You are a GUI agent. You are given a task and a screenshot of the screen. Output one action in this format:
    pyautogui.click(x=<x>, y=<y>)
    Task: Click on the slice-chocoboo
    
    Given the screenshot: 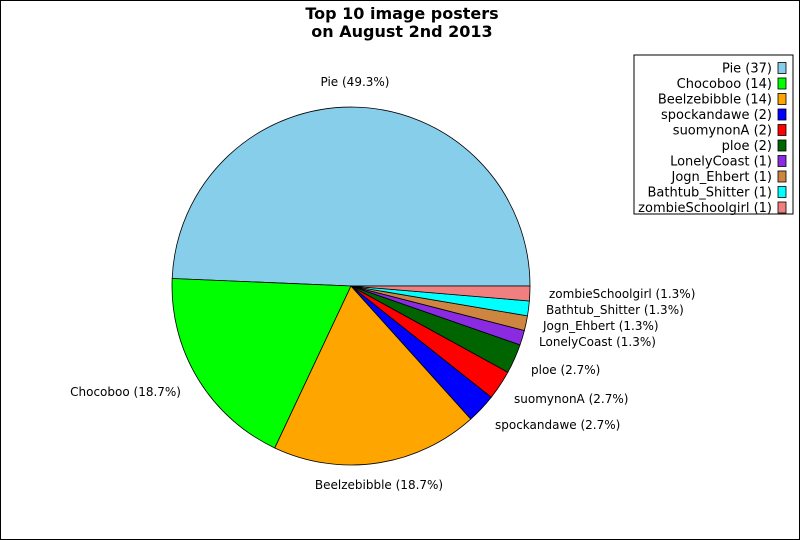 What is the action you would take?
    pyautogui.click(x=261, y=363)
    